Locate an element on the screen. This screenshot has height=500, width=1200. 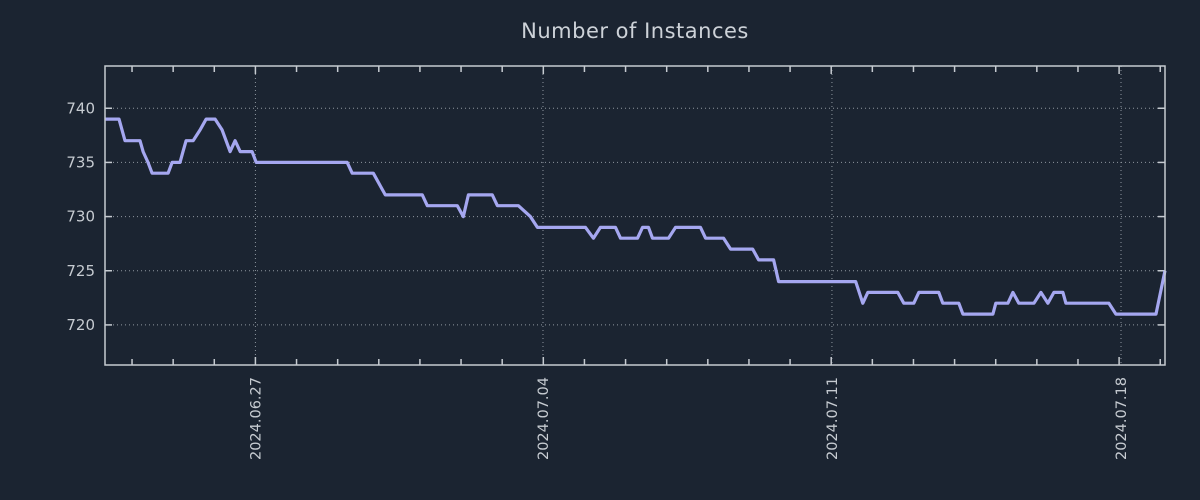
y-tick-label: 720 is located at coordinates (80, 325).